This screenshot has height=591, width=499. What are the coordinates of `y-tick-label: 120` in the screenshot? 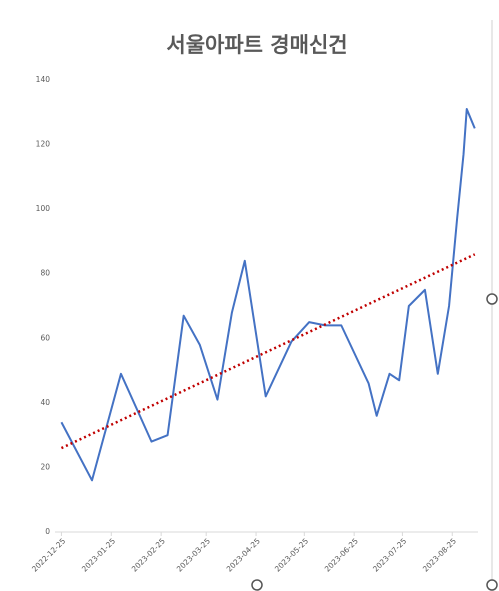 It's located at (43, 144).